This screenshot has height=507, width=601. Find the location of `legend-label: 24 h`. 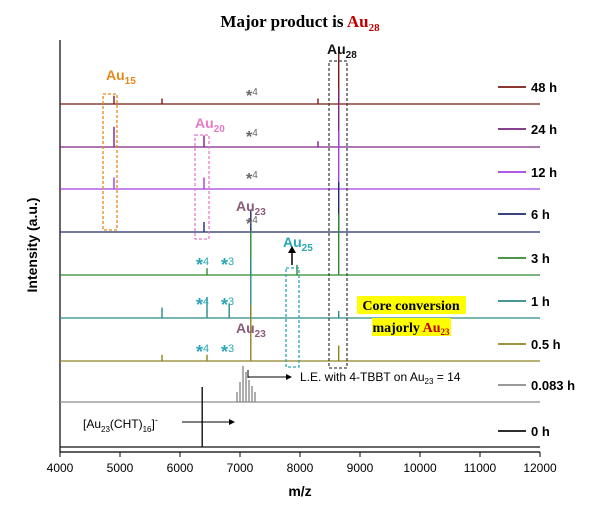

legend-label: 24 h is located at coordinates (544, 129).